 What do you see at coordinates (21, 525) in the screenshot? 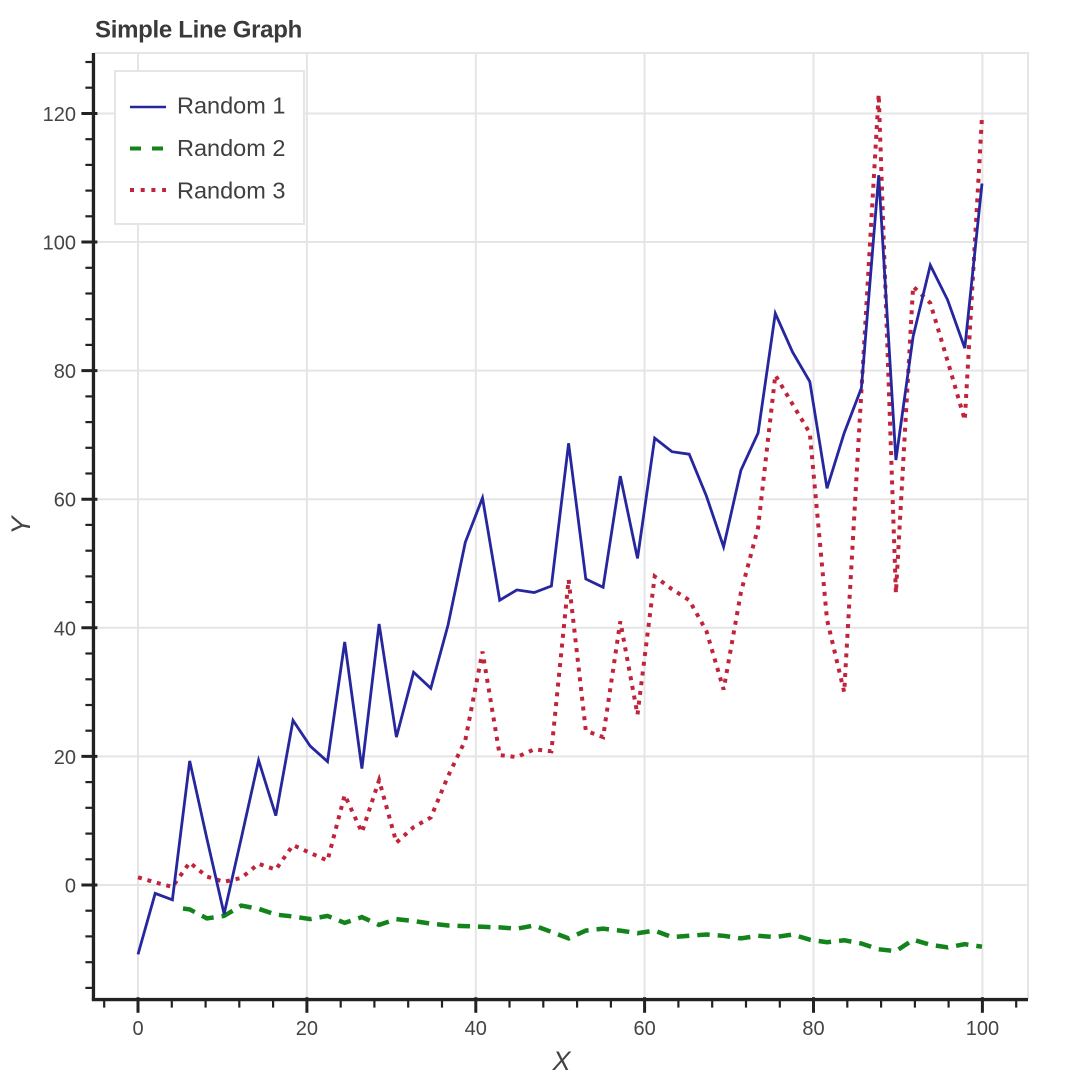
I see `svg-text: Y` at bounding box center [21, 525].